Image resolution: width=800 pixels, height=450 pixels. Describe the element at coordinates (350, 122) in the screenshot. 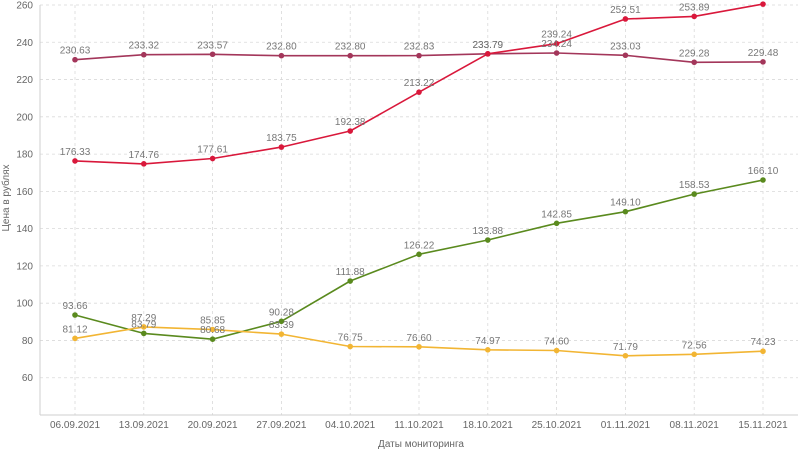

I see `data-label: 192.38` at that location.